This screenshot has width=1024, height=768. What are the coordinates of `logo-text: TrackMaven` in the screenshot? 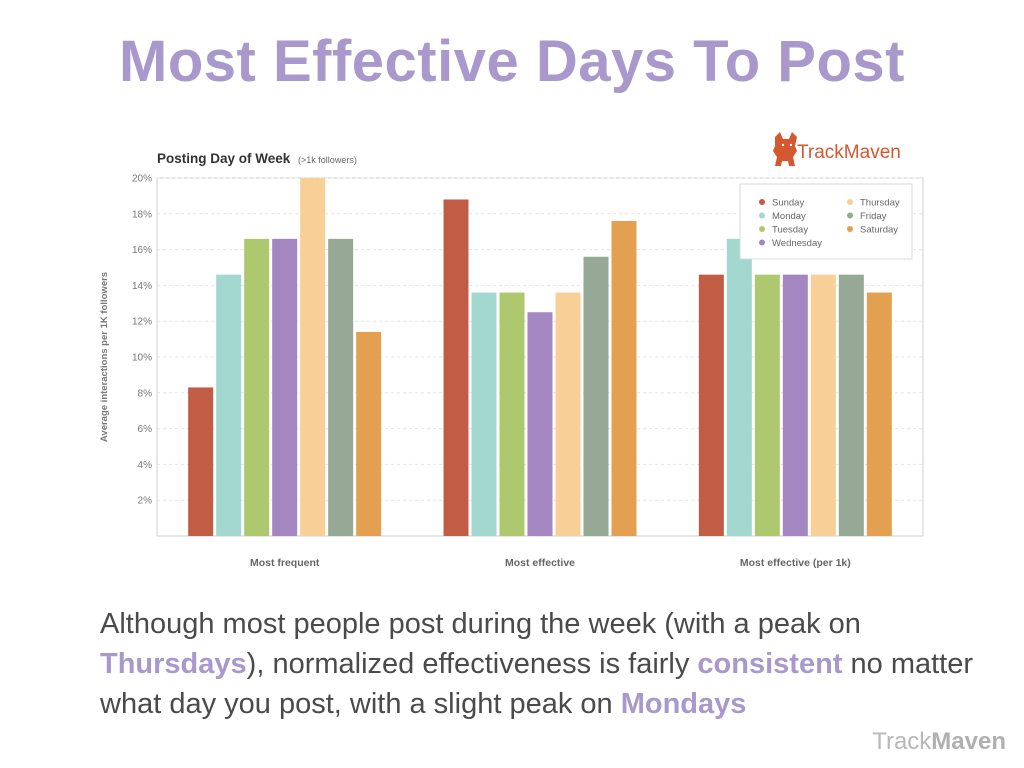 It's located at (849, 152).